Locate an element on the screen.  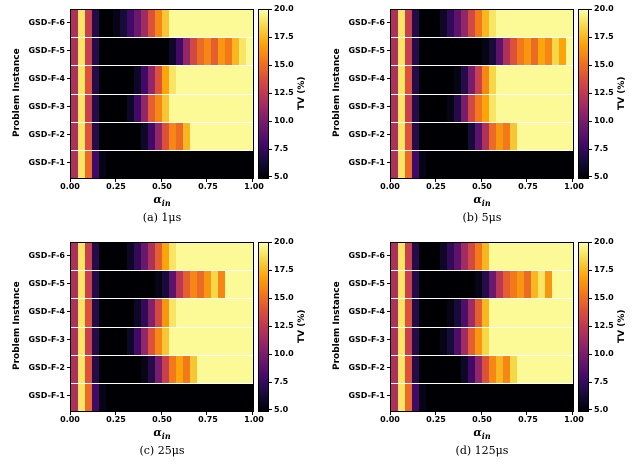
colorbar-tick-label: 10.0 is located at coordinates (604, 120).